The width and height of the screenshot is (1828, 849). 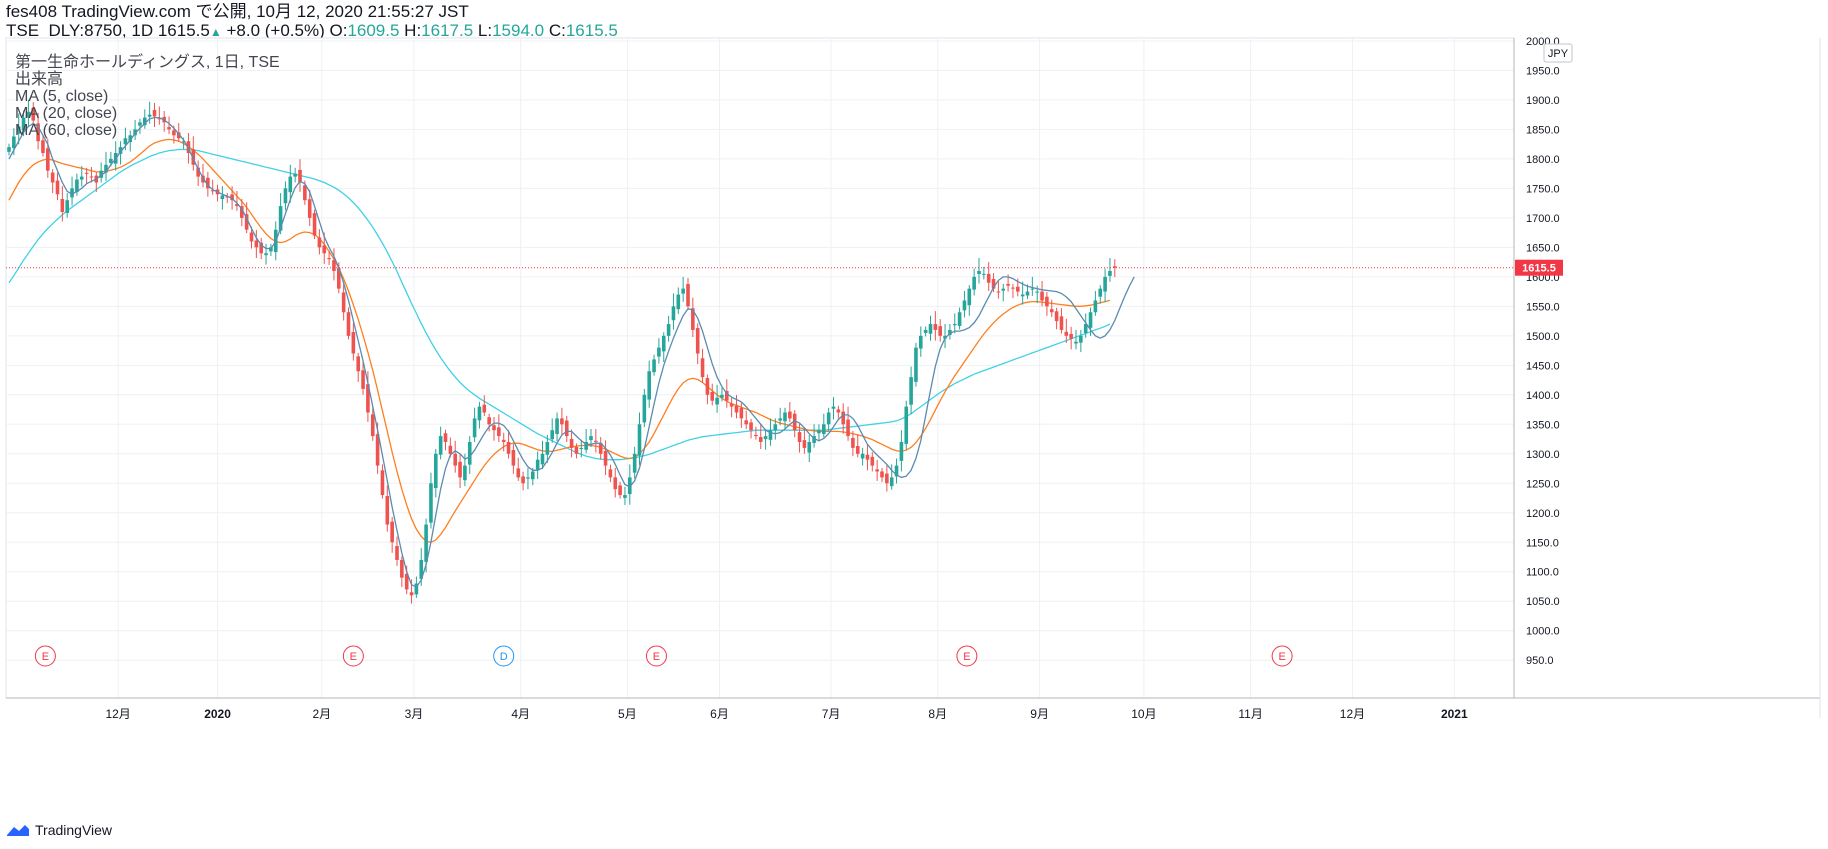 What do you see at coordinates (59, 830) in the screenshot?
I see `tradingview-brand: TradingView` at bounding box center [59, 830].